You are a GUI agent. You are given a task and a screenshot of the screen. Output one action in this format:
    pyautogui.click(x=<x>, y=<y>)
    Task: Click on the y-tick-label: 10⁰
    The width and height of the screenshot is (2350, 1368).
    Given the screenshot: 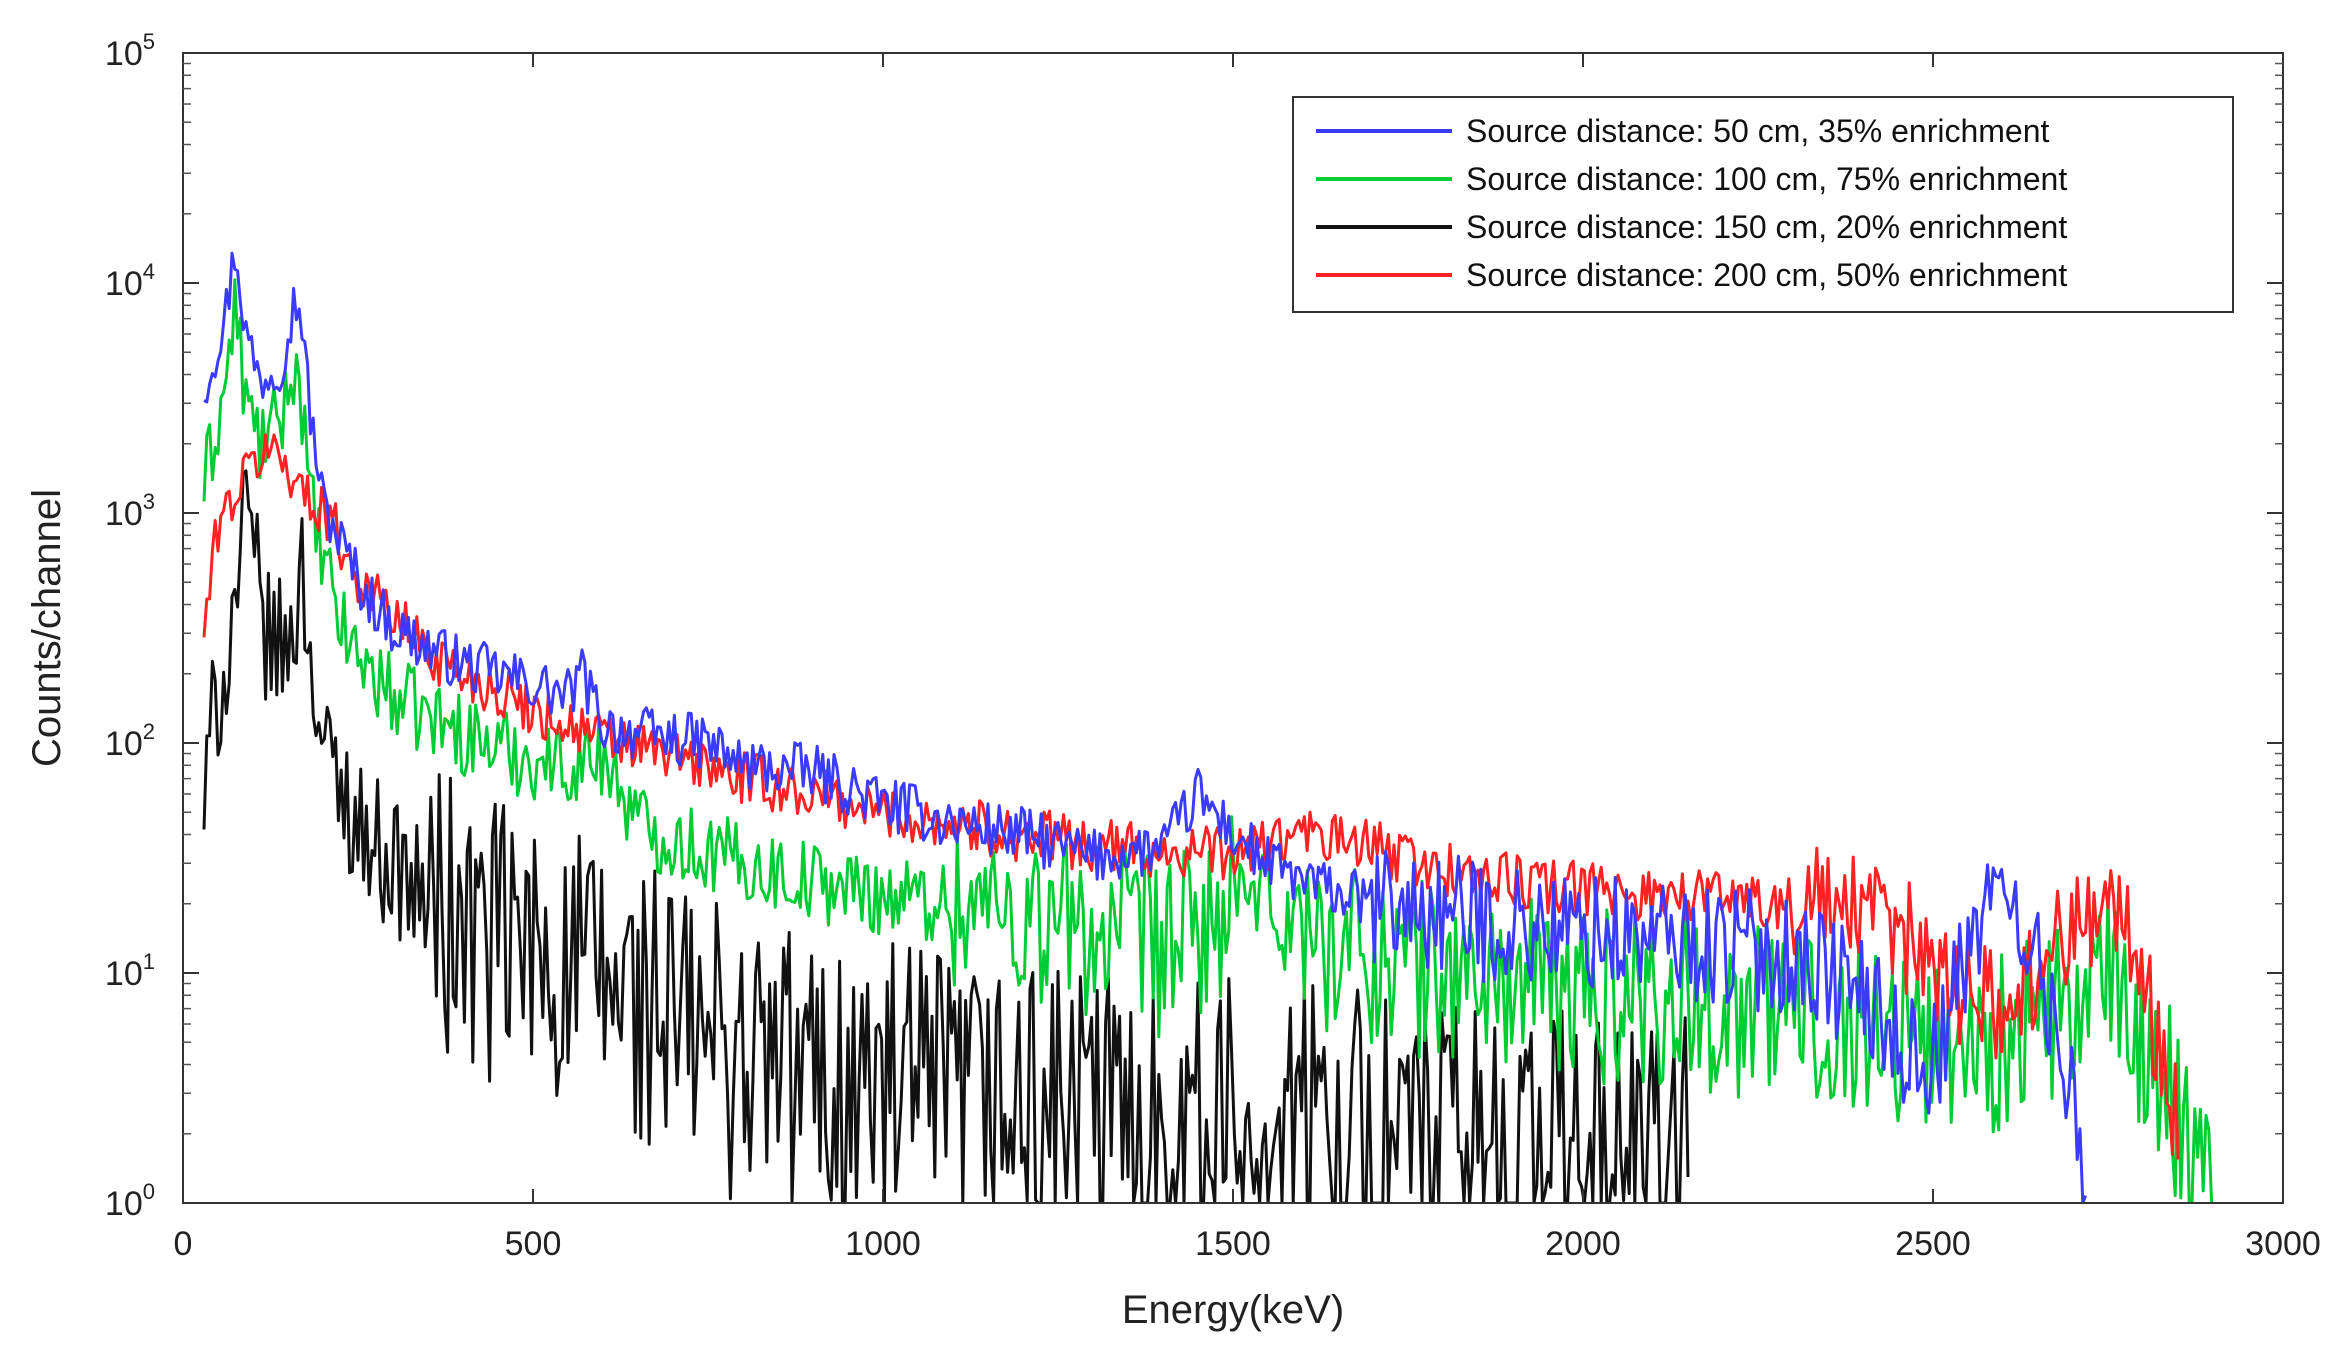 What is the action you would take?
    pyautogui.click(x=130, y=1201)
    